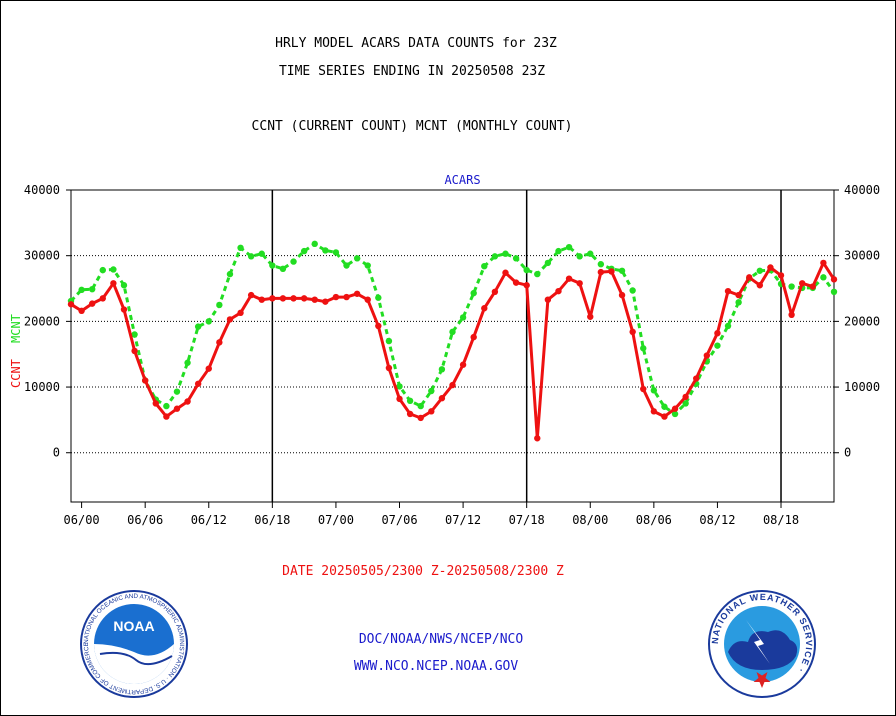  Describe the element at coordinates (16, 328) in the screenshot. I see `y-axis-label-mcnt: MCNT` at that location.